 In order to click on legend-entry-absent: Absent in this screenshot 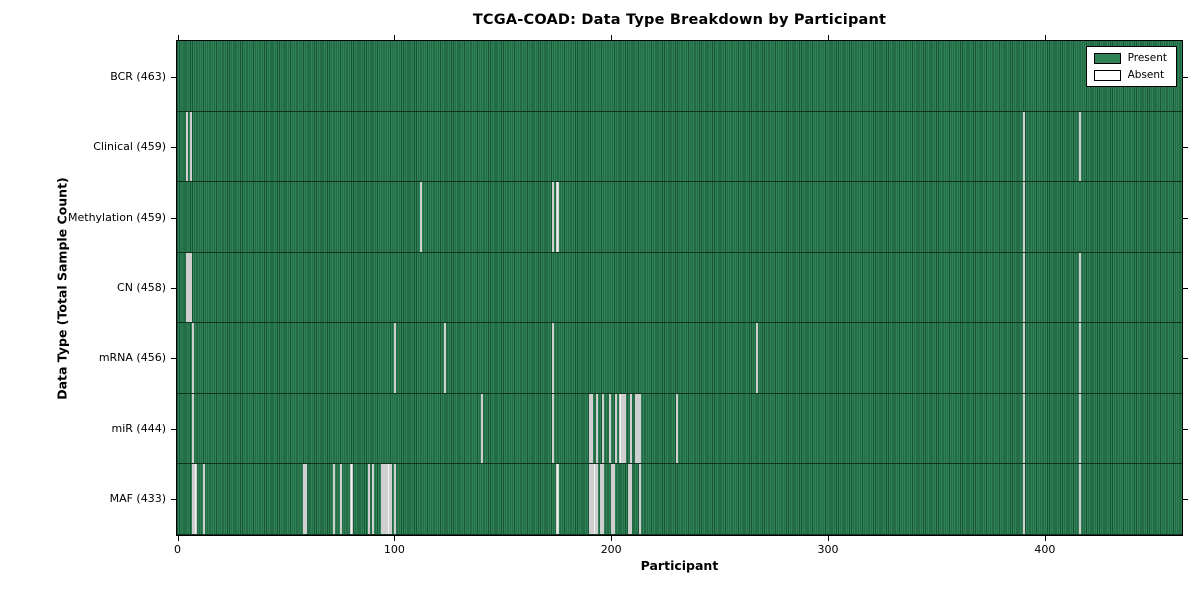, I will do `click(1130, 75)`.